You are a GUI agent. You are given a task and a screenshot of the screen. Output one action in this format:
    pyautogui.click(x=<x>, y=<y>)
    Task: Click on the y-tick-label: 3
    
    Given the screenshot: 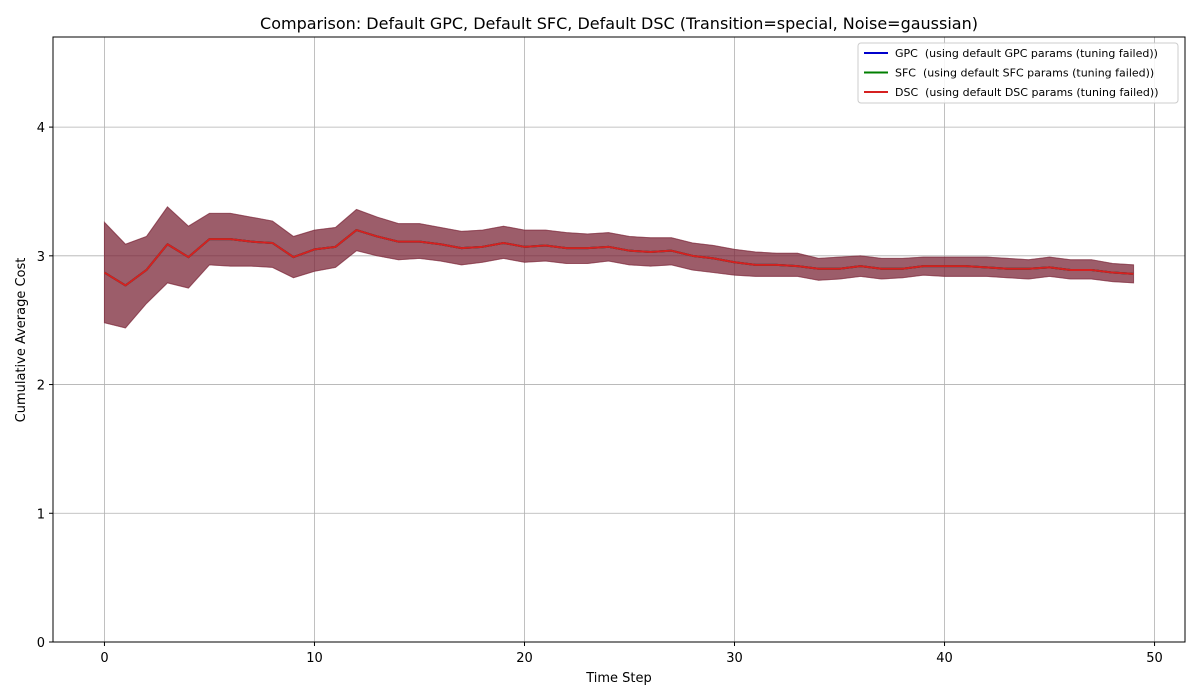 What is the action you would take?
    pyautogui.click(x=41, y=257)
    